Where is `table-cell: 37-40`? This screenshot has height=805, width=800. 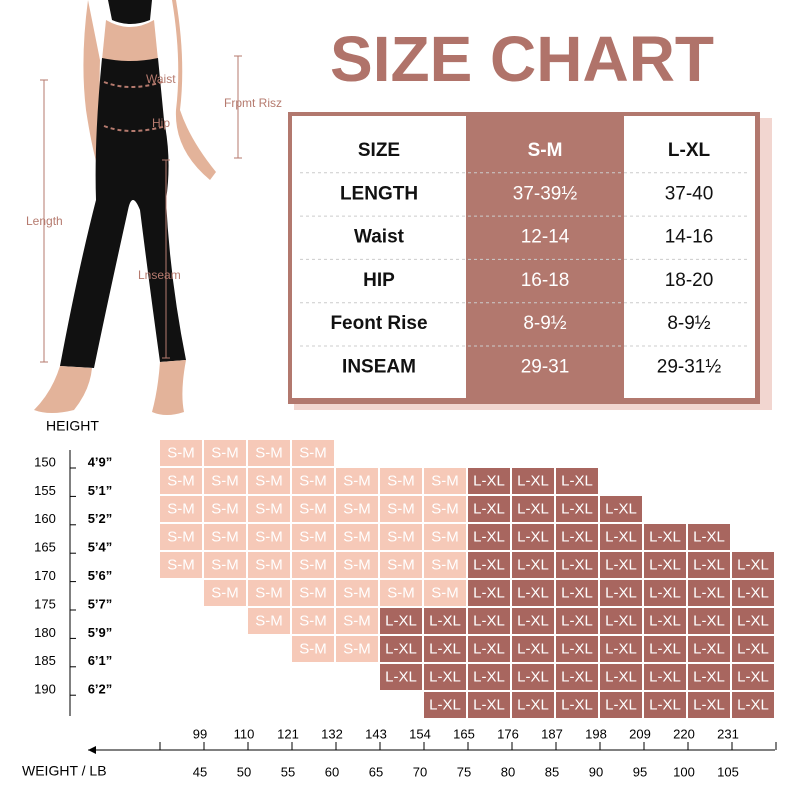 table-cell: 37-40 is located at coordinates (689, 193).